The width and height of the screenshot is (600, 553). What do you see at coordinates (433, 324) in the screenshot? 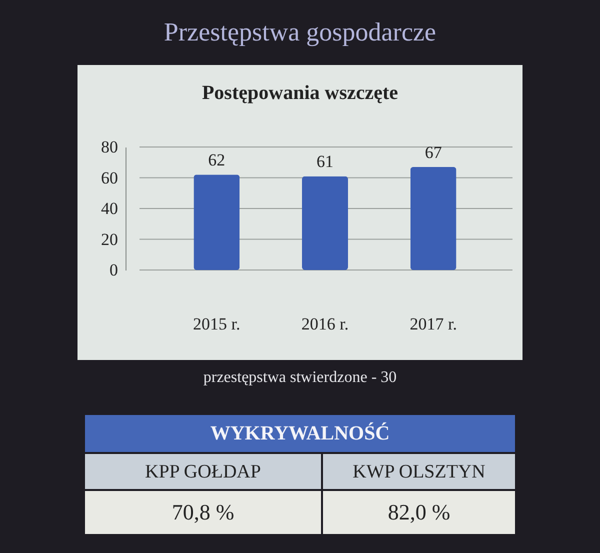
I see `x-tick-label: 2017 r.` at bounding box center [433, 324].